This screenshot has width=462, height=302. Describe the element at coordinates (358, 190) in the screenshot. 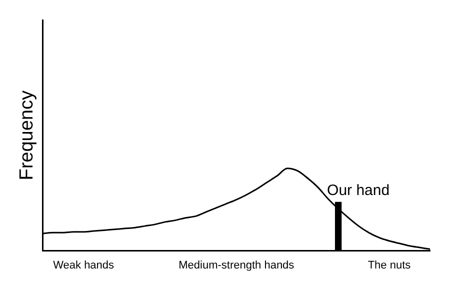

I see `series-label: Our hand` at that location.